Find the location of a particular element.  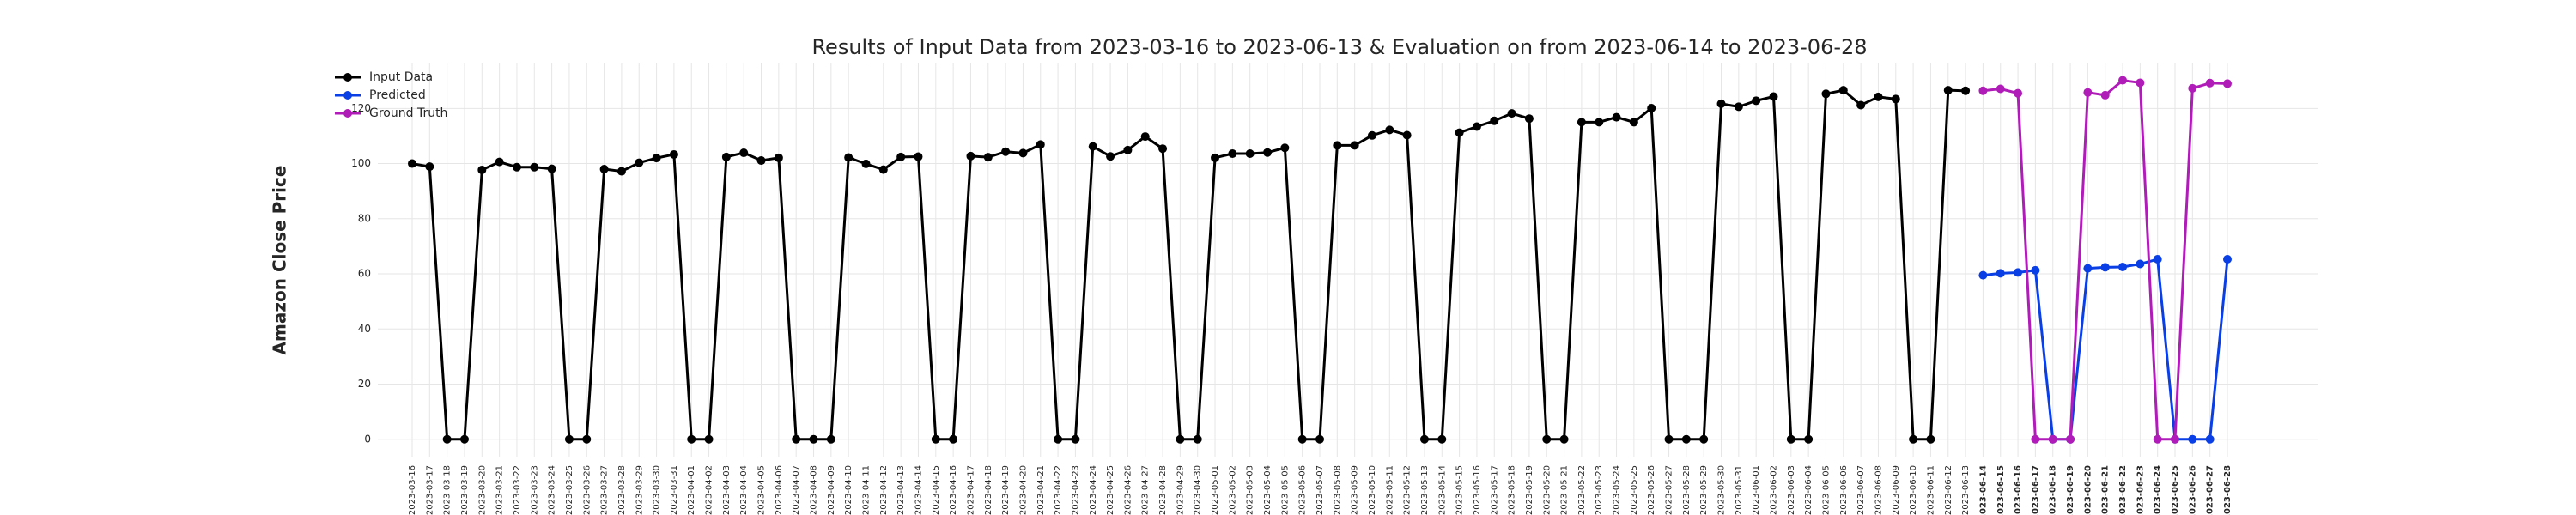

x-tick-label: 2023-03-19 is located at coordinates (465, 490).